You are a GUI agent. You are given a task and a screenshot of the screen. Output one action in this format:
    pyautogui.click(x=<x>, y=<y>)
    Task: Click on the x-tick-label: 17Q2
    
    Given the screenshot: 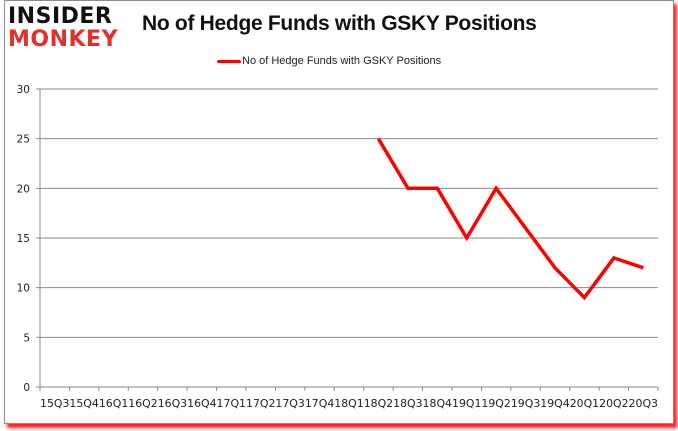 What is the action you would take?
    pyautogui.click(x=260, y=404)
    